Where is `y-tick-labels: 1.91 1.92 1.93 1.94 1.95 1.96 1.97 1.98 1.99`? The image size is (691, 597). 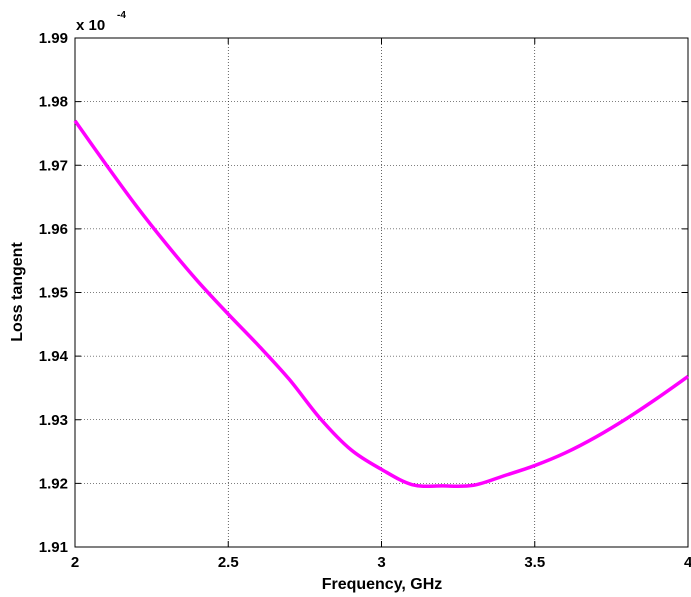 y-tick-labels: 1.91 1.92 1.93 1.94 1.95 1.96 1.97 1.98 1.99 is located at coordinates (54, 293).